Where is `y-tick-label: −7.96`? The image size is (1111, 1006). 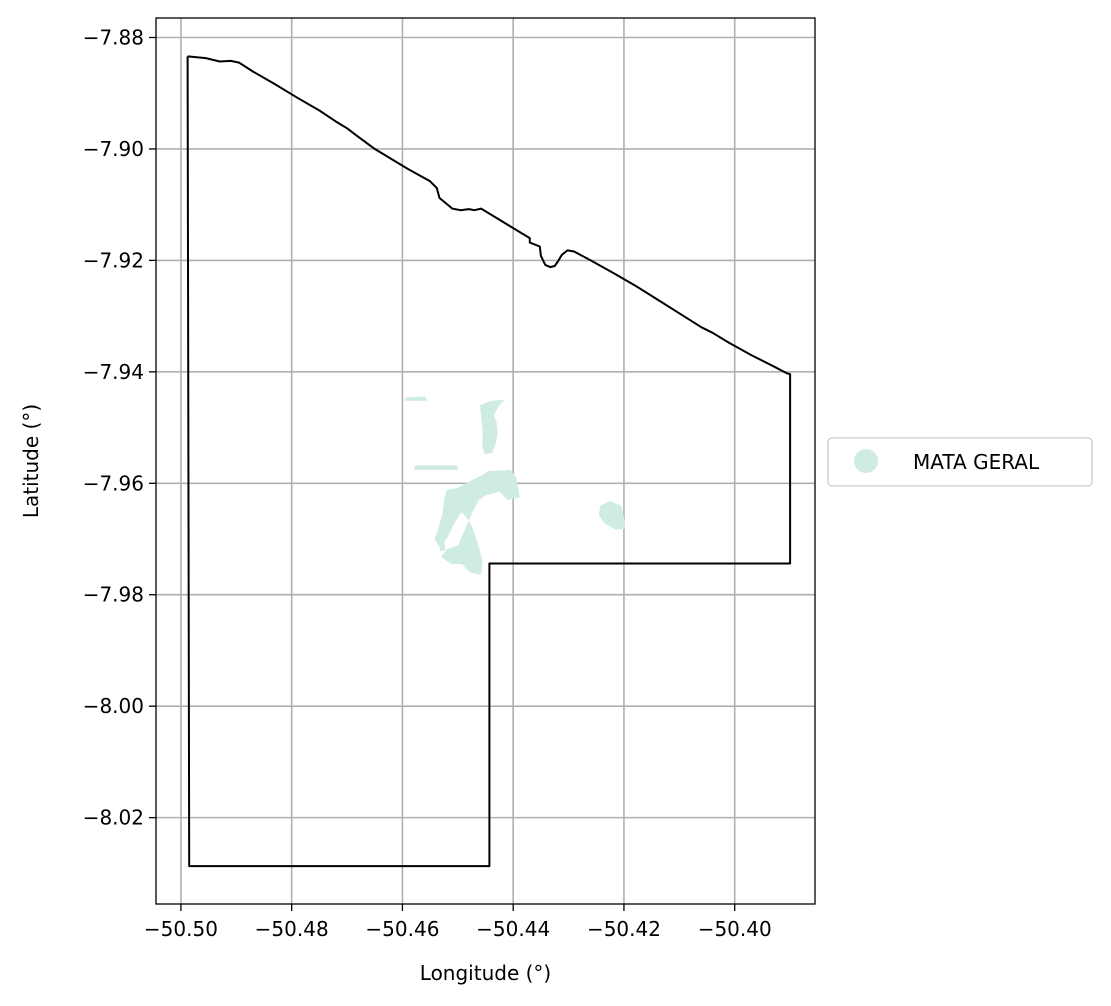
y-tick-label: −7.96 is located at coordinates (113, 483).